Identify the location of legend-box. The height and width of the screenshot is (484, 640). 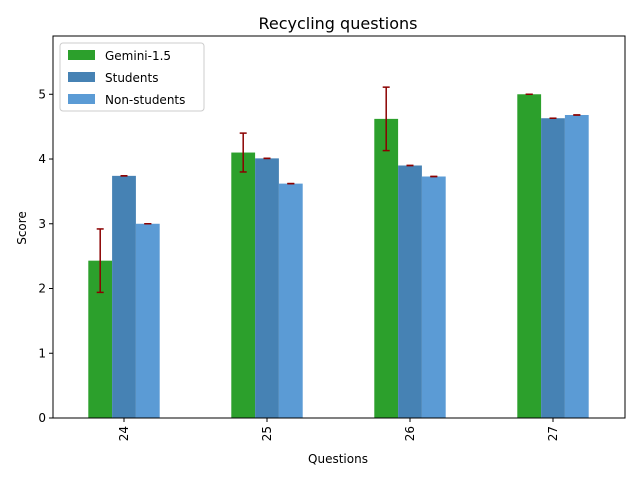
(132, 77).